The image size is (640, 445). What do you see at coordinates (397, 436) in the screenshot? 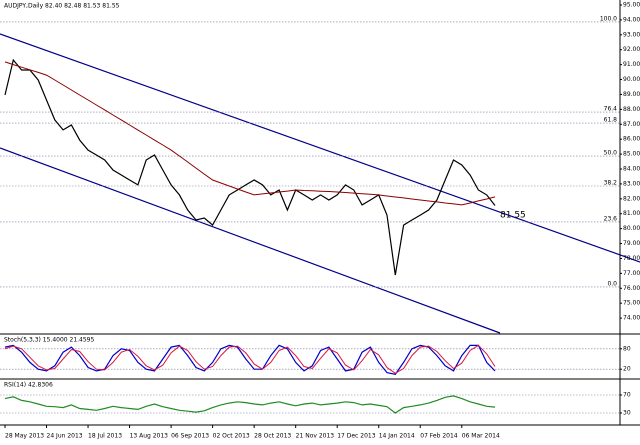
I see `x-tick-label: 14 Jan 2014` at bounding box center [397, 436].